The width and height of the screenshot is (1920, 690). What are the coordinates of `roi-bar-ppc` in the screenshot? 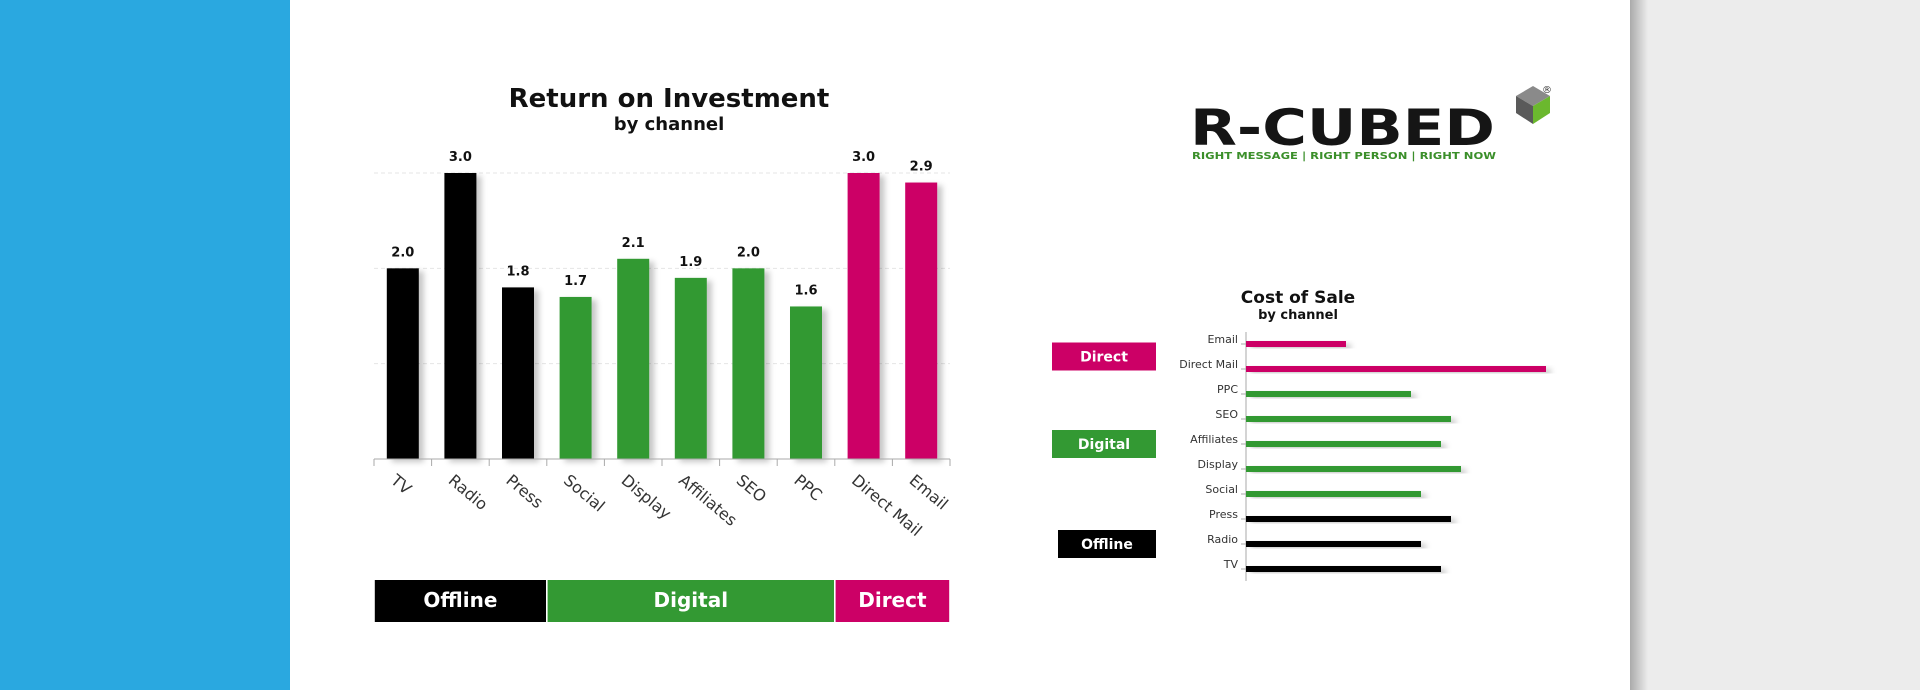 It's located at (806, 382).